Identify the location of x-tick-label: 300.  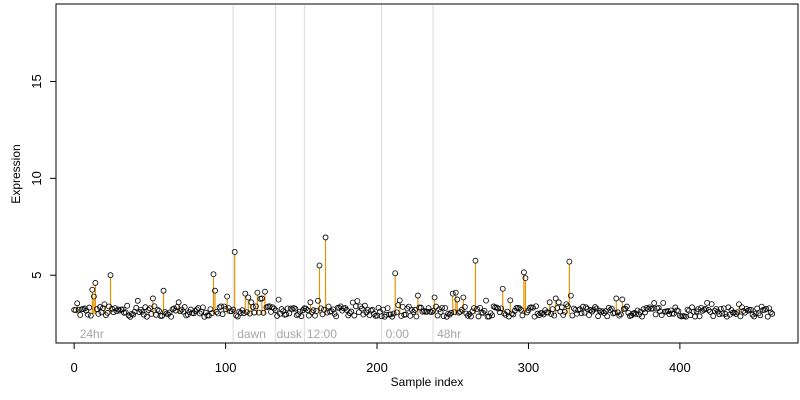
(529, 367).